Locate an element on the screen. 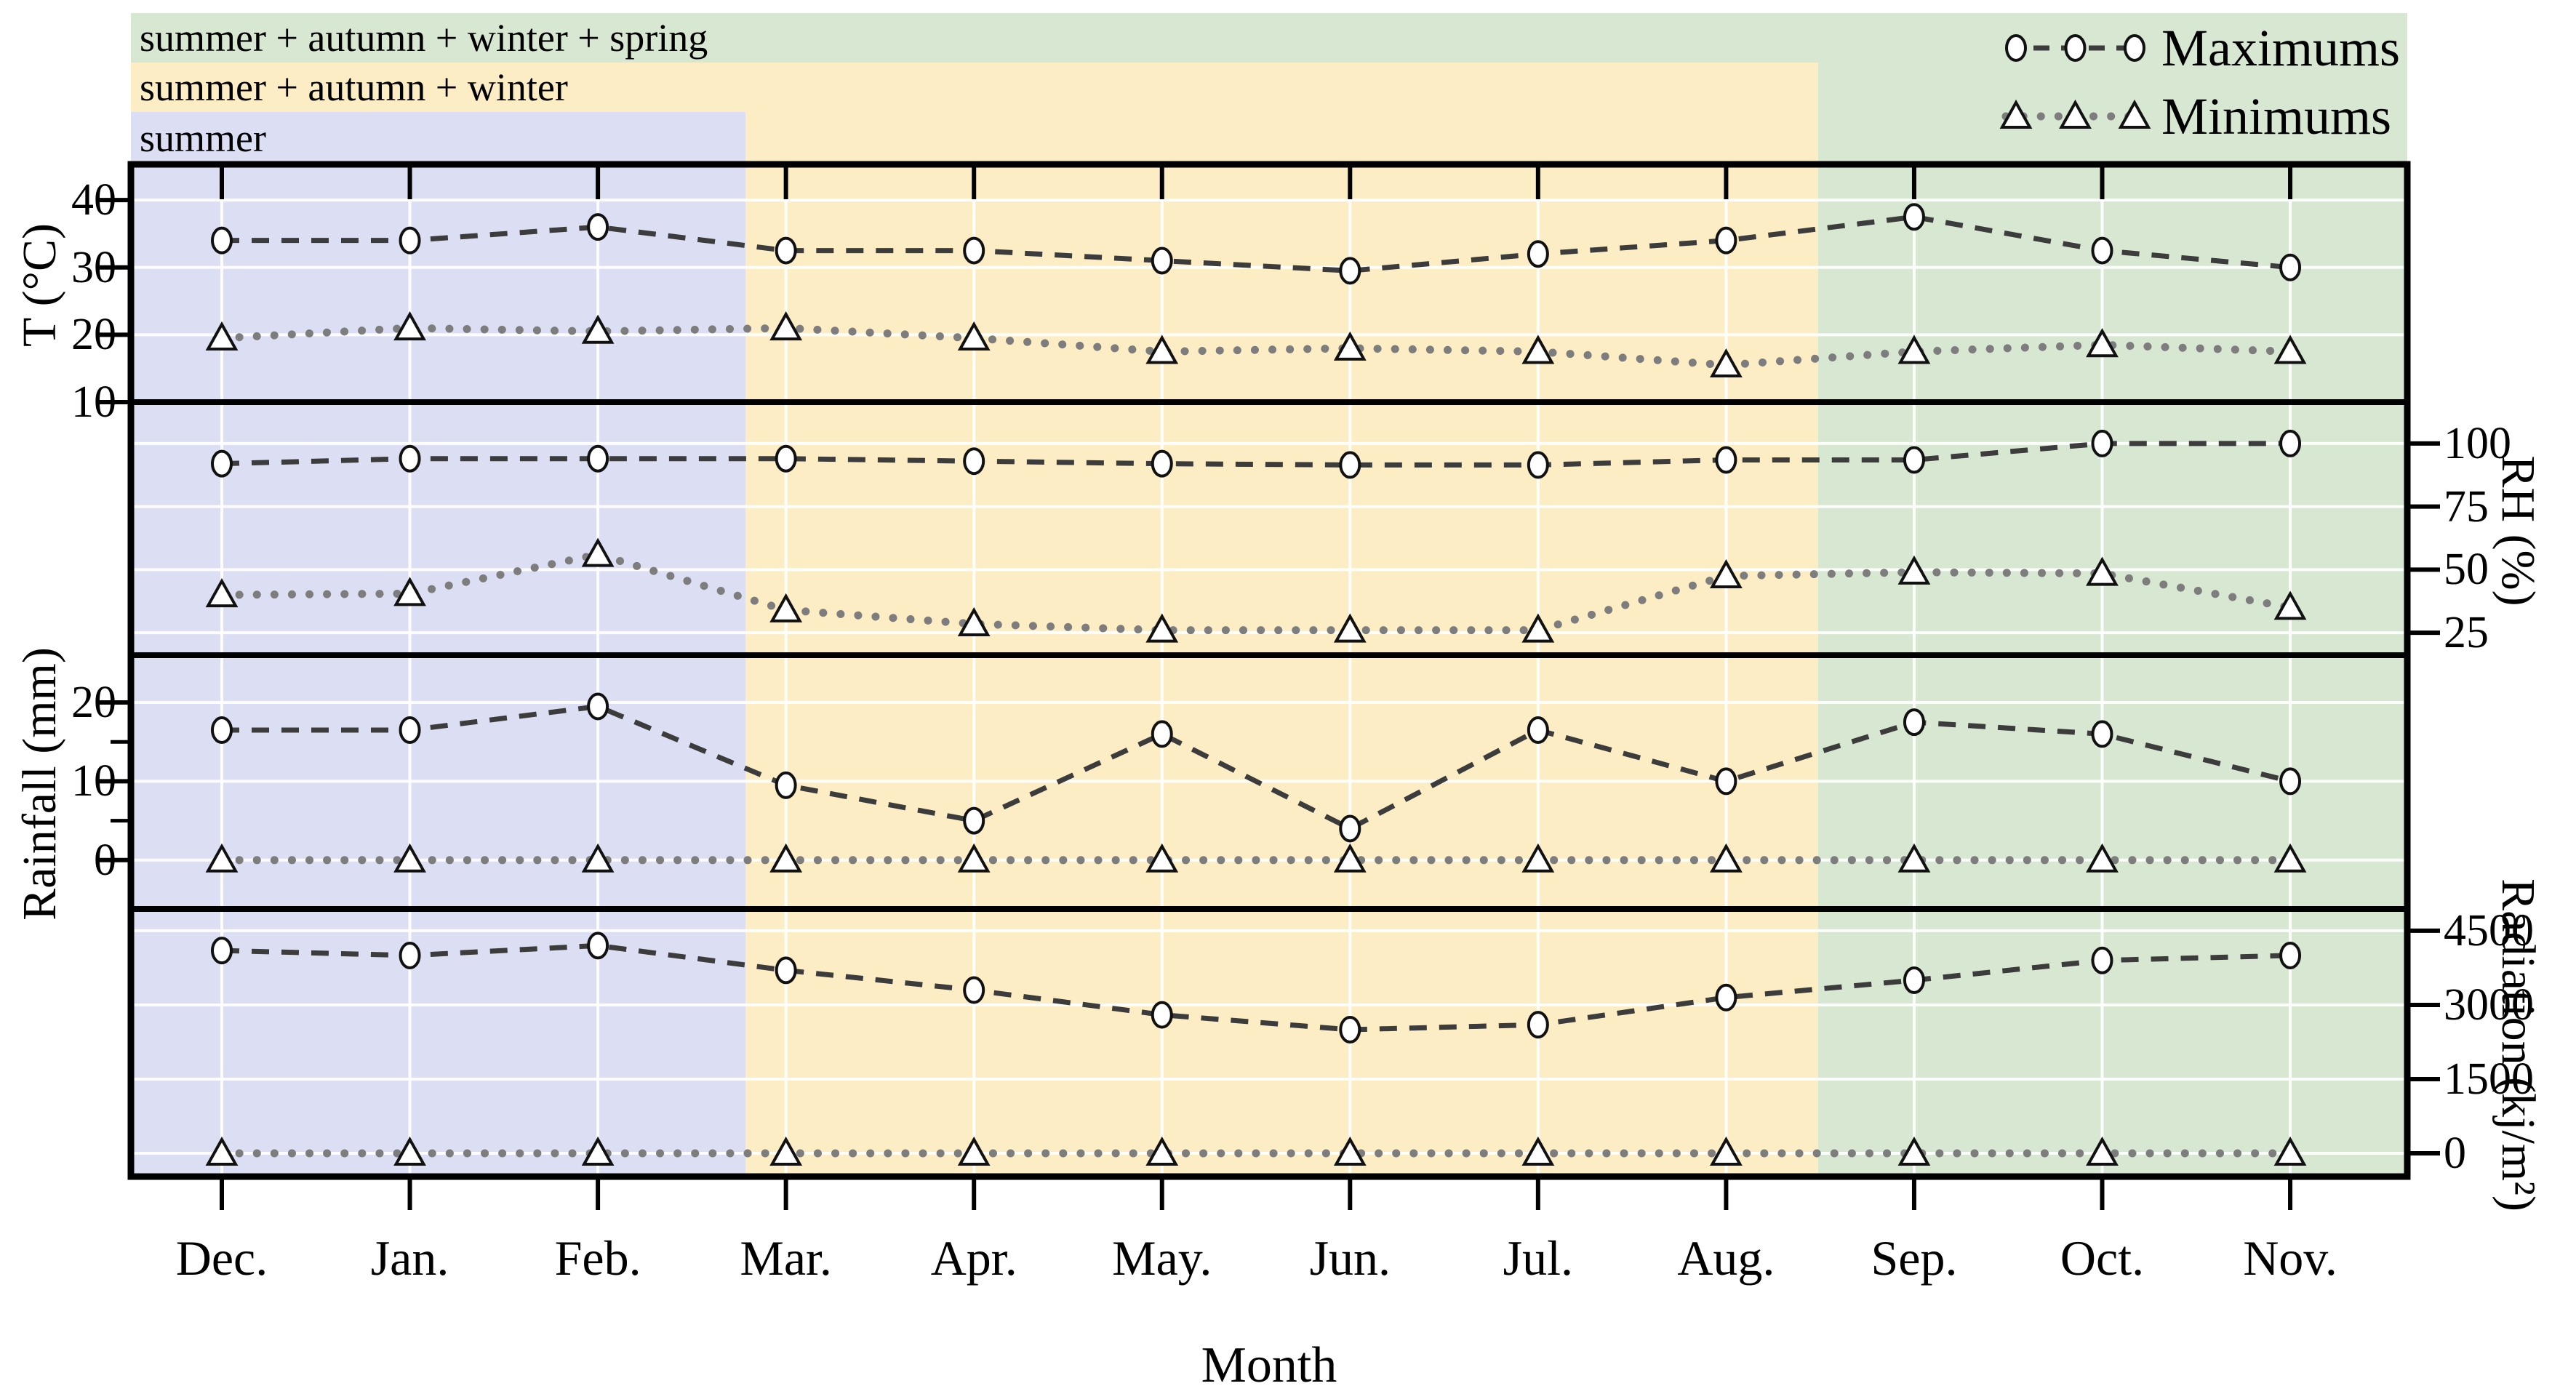 The image size is (2576, 1394). legend-label-maximums: Maximums is located at coordinates (2281, 48).